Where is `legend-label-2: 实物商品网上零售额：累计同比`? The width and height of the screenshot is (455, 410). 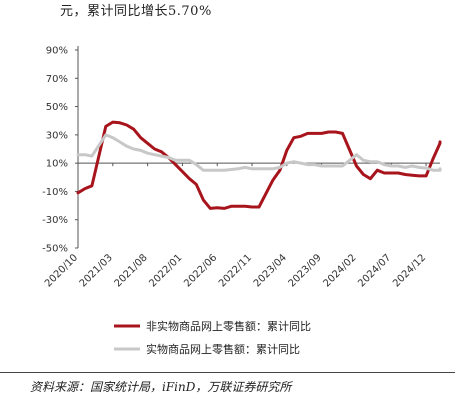 legend-label-2: 实物商品网上零售额：累计同比 is located at coordinates (223, 349).